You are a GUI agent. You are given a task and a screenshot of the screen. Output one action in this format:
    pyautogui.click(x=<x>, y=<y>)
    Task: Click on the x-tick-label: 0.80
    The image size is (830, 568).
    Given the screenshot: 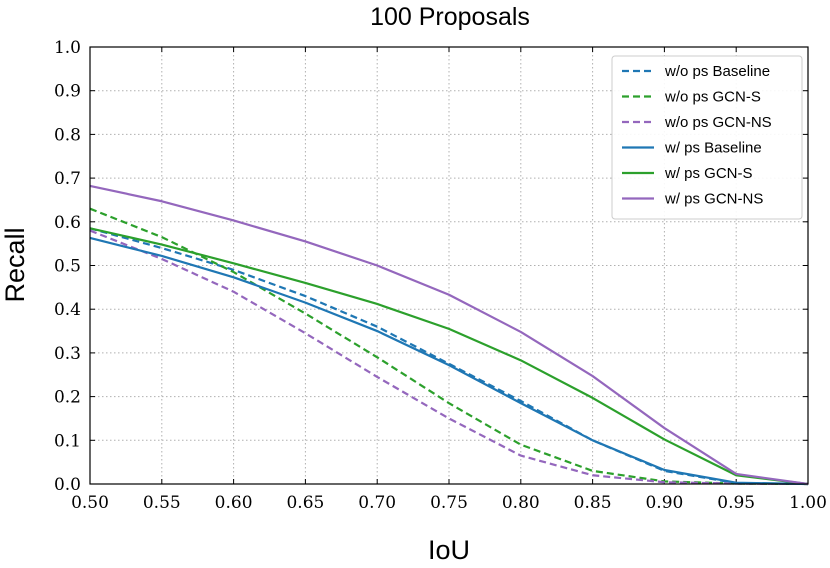 What is the action you would take?
    pyautogui.click(x=521, y=503)
    